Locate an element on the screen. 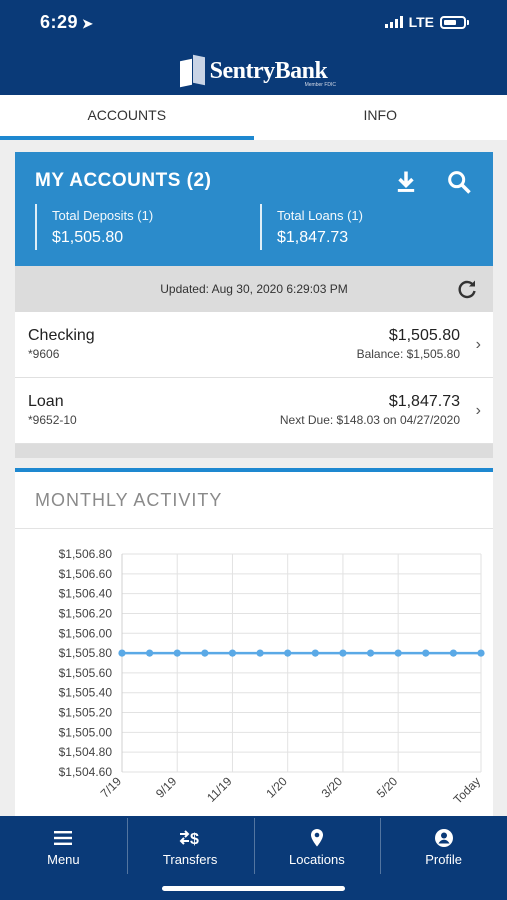 The width and height of the screenshot is (507, 900). account-name: Loan is located at coordinates (46, 401).